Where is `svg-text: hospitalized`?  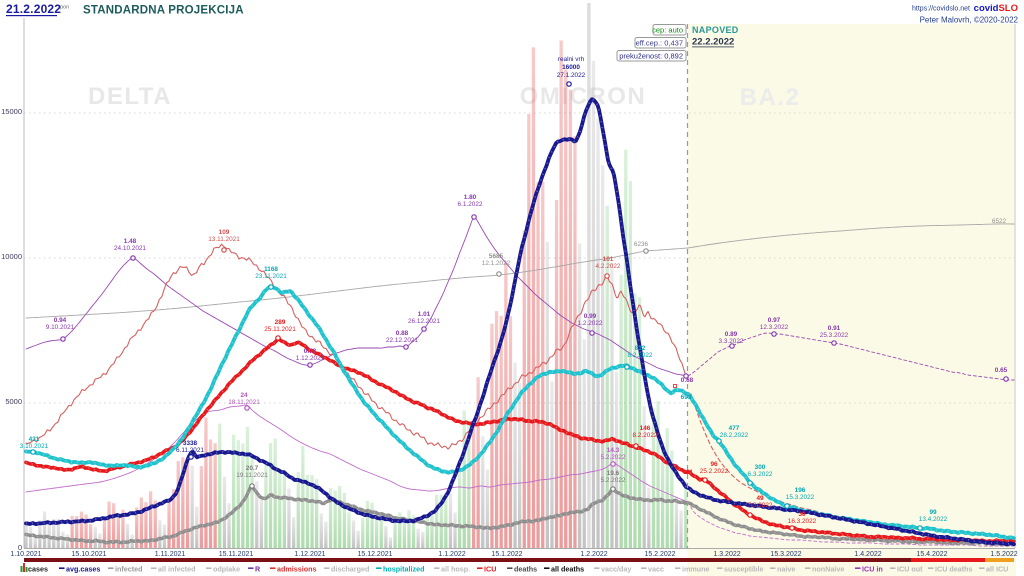 svg-text: hospitalized is located at coordinates (404, 569).